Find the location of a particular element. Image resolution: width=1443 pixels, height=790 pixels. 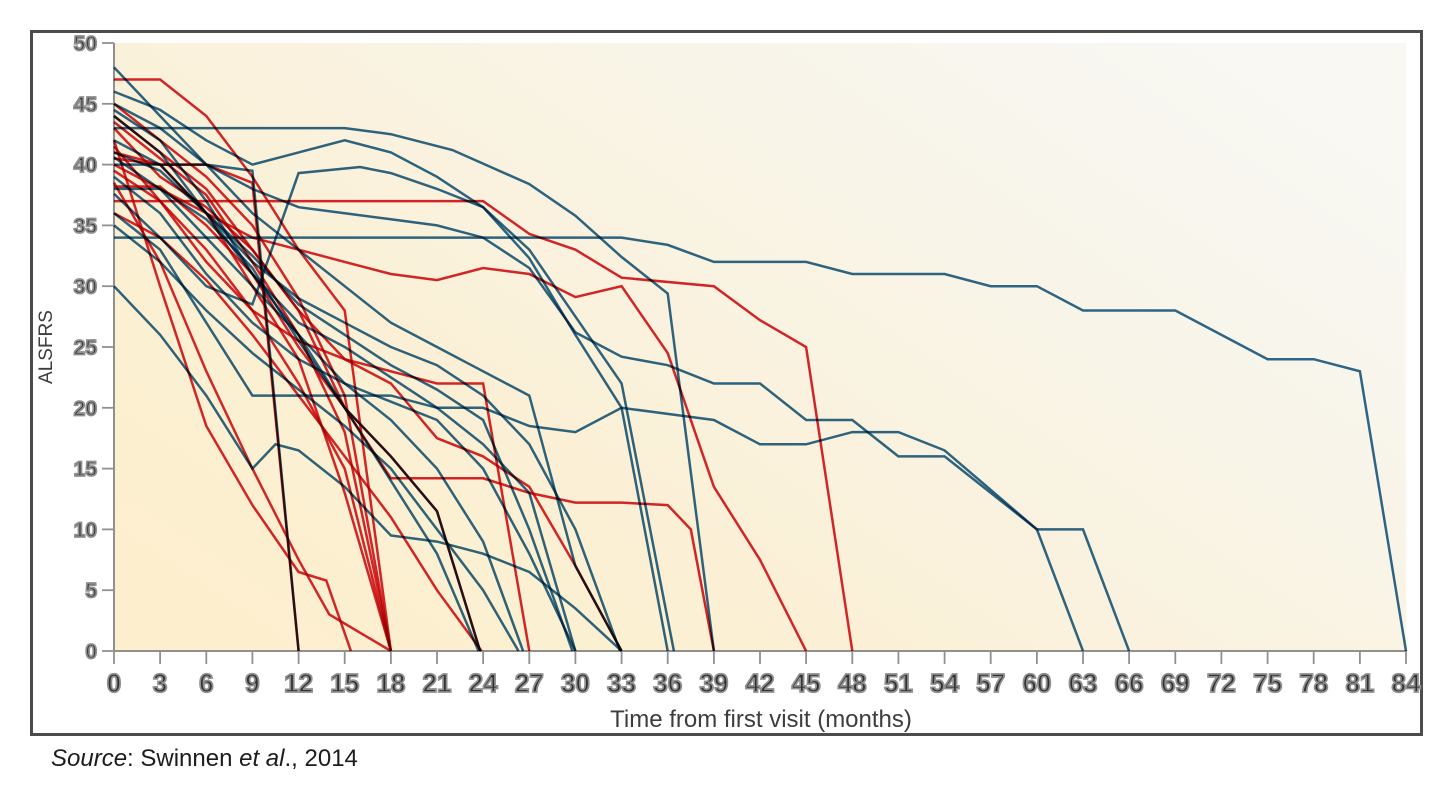

svg-text: Time from first visit (months) is located at coordinates (761, 719).